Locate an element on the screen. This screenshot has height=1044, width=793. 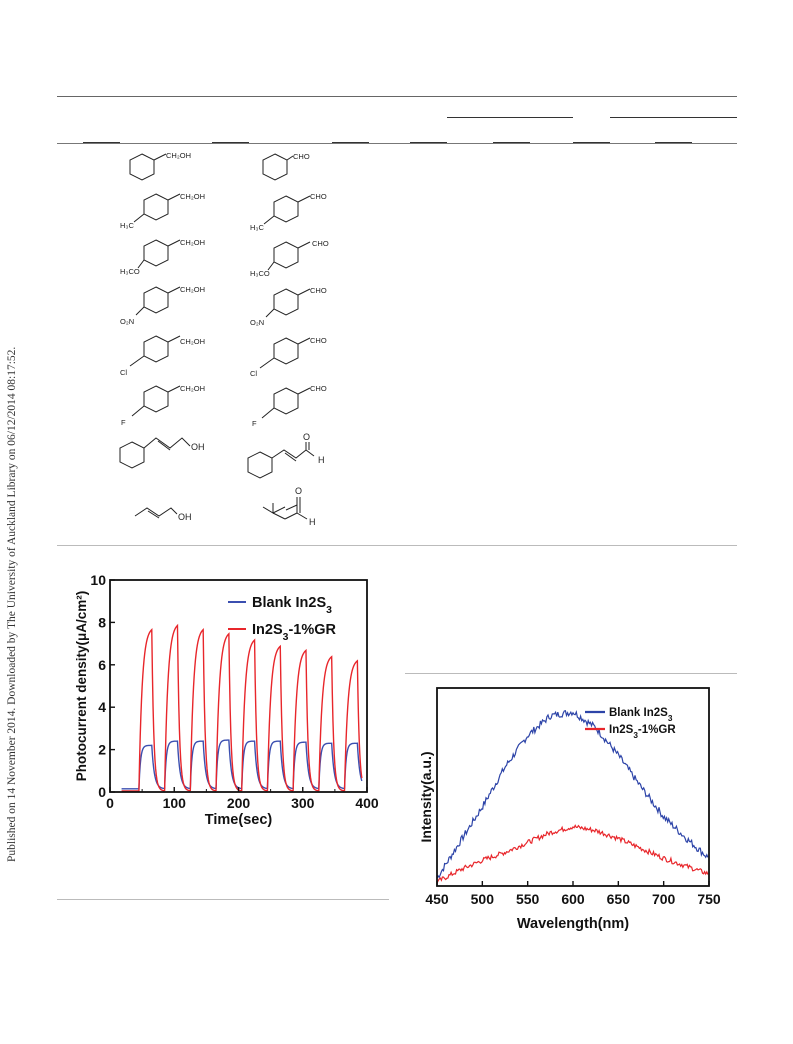
y-tick-label: 6 is located at coordinates (102, 665).